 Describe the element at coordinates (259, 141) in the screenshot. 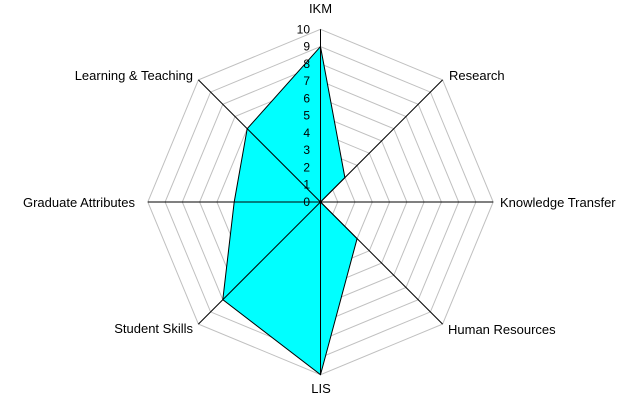

I see `axis-spoke-learning-teaching` at that location.